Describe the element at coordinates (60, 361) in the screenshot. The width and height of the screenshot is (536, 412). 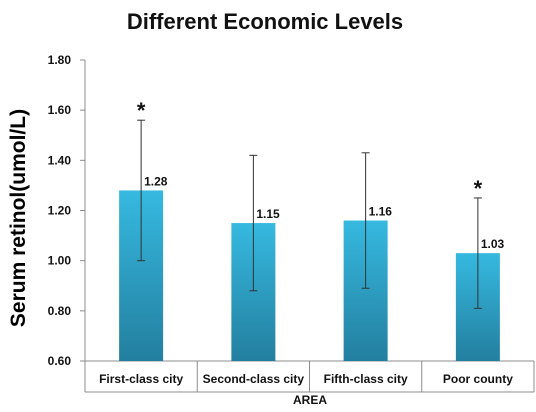
I see `y-tick-label: 0.60` at that location.